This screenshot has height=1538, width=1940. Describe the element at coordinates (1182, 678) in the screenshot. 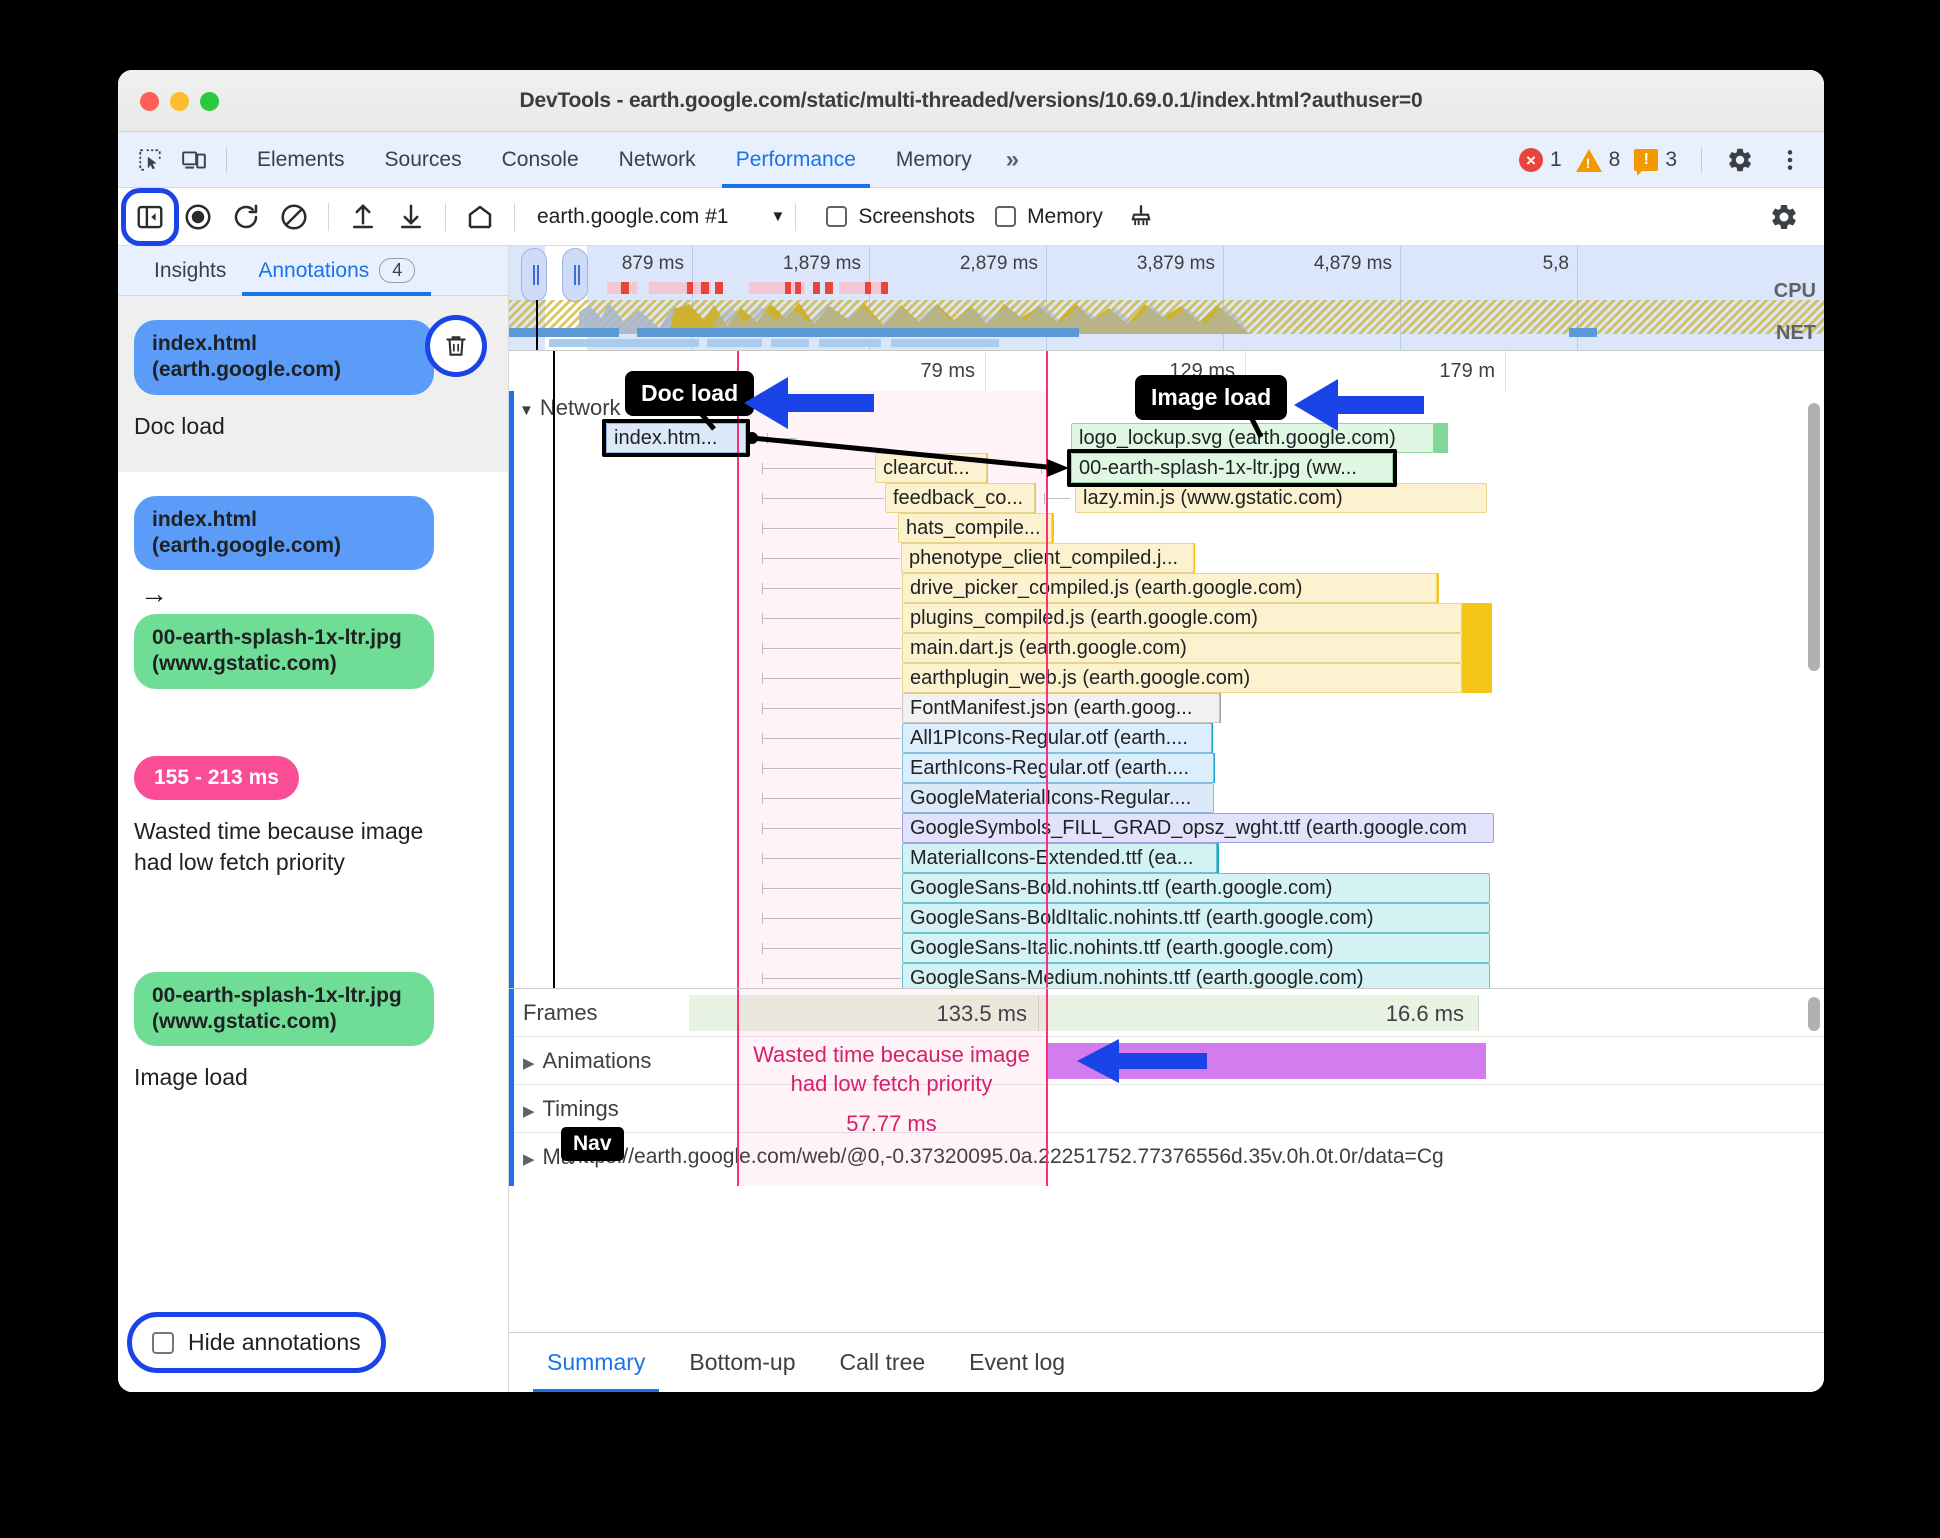

I see `request-earthplugin-web: earthplugin_web.js (earth.google.com)` at that location.